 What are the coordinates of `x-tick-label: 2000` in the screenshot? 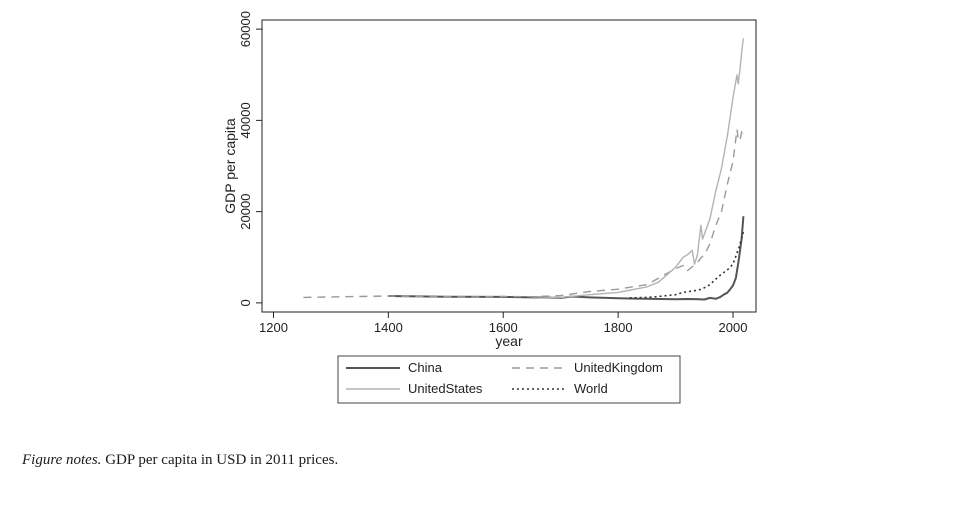 It's located at (733, 327).